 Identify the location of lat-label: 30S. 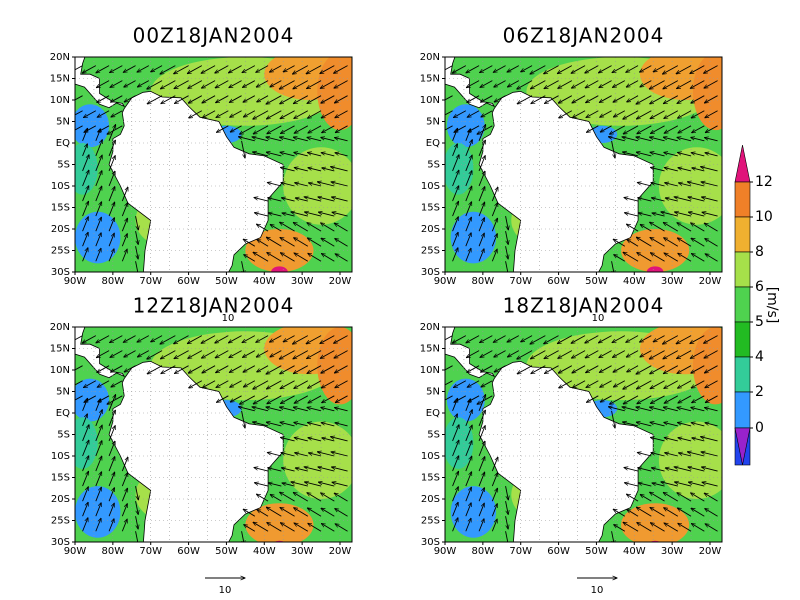
(60, 542).